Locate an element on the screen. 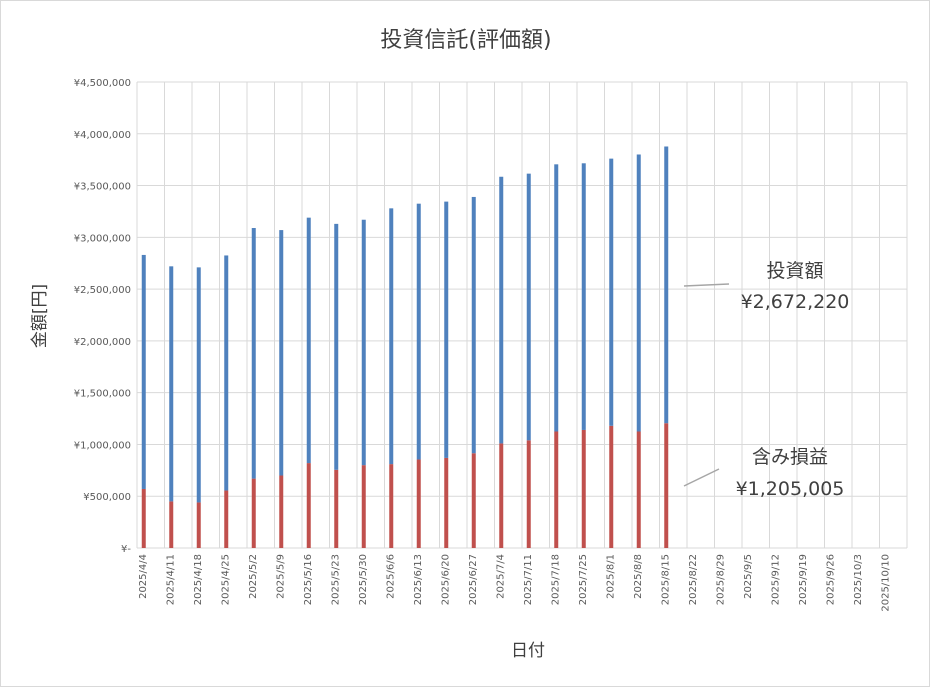  annotation-value: ¥2,672,220 is located at coordinates (795, 302).